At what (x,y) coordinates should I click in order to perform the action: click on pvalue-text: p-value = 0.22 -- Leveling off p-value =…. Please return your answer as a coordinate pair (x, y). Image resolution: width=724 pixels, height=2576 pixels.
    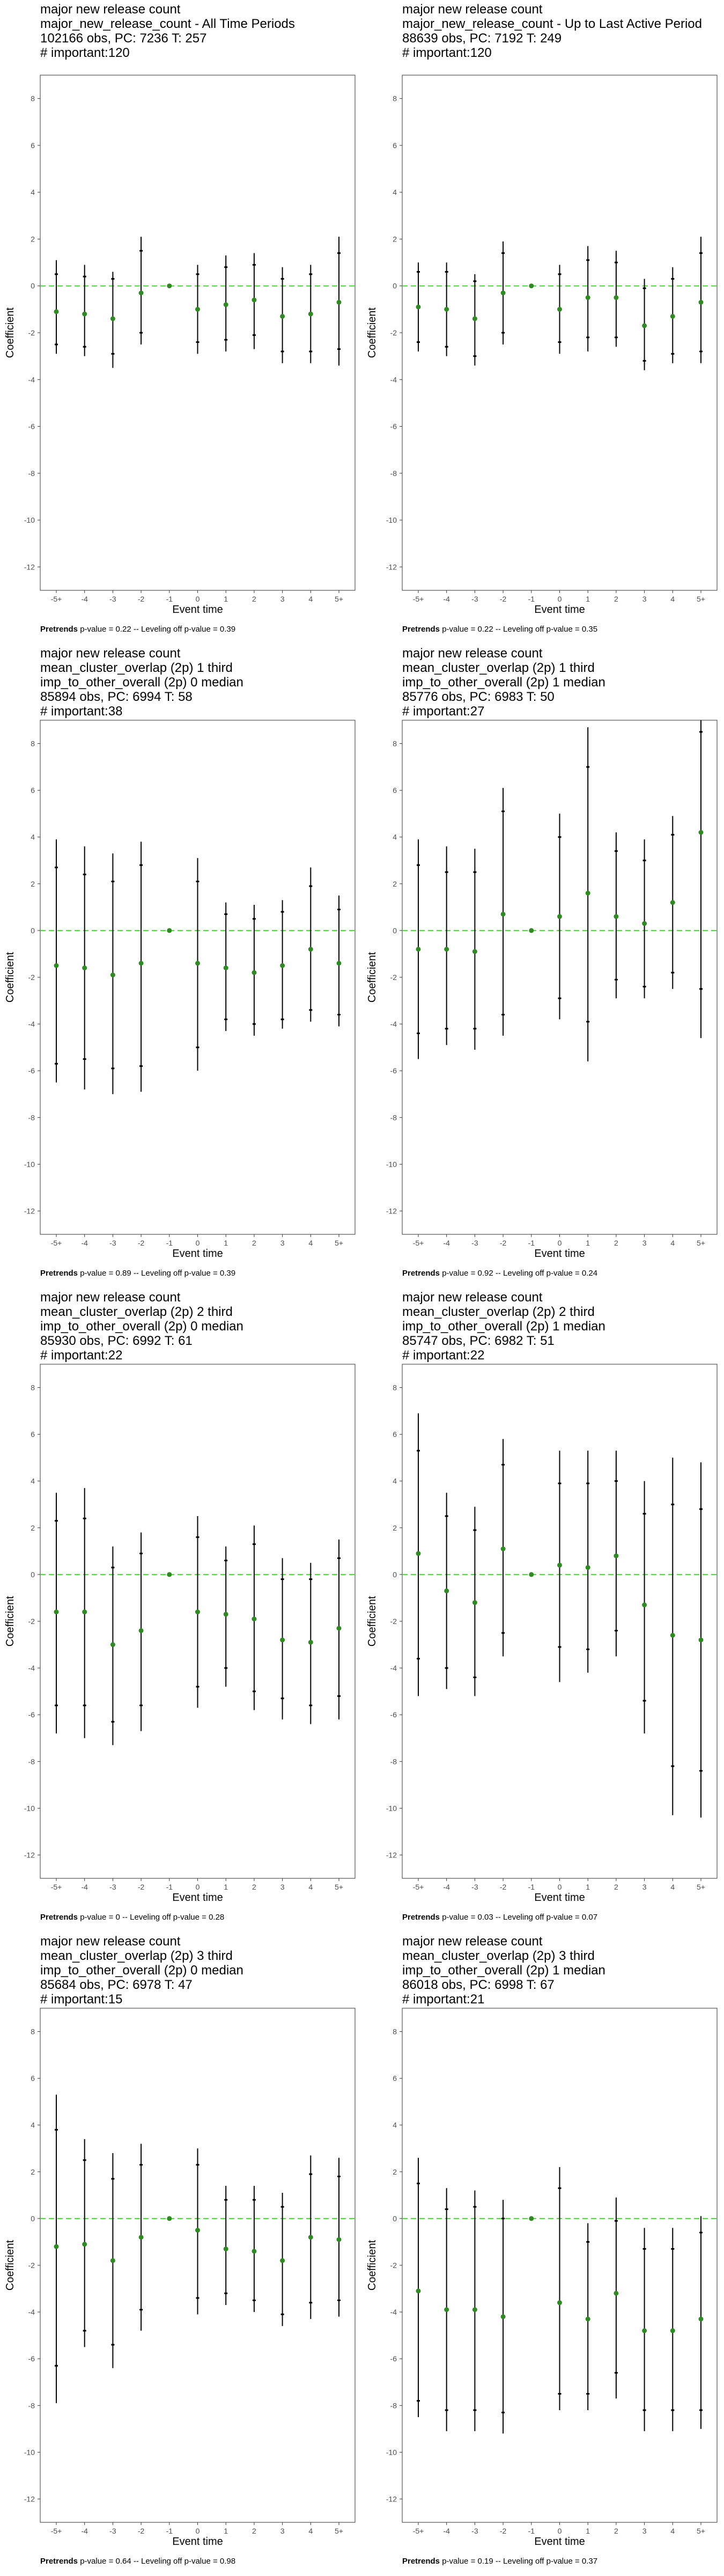
    Looking at the image, I should click on (519, 629).